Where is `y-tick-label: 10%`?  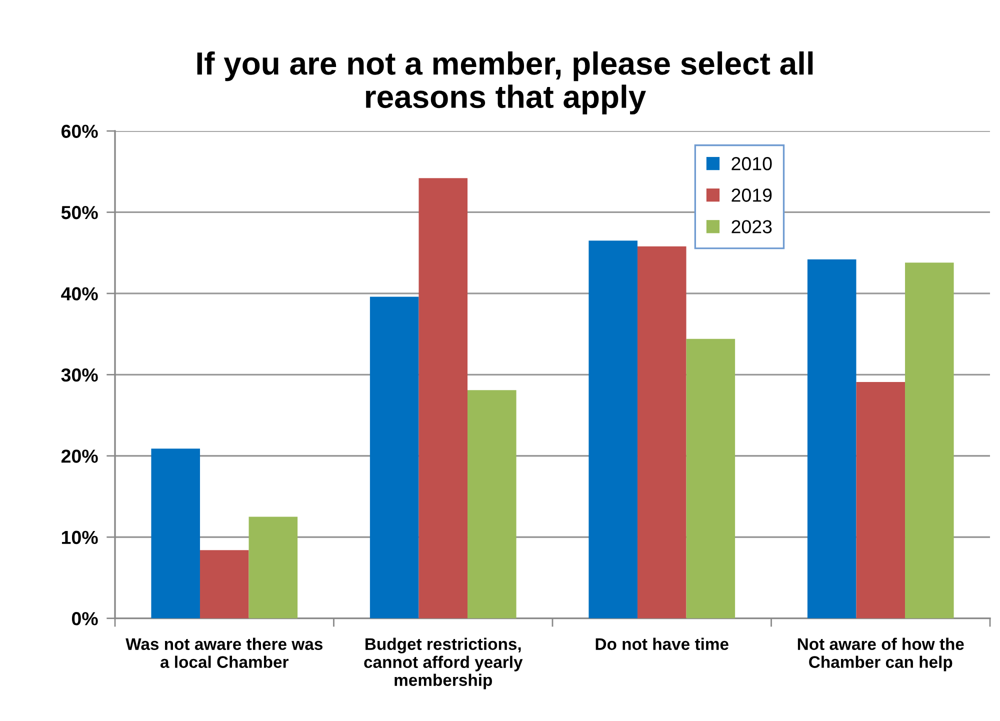
y-tick-label: 10% is located at coordinates (80, 537).